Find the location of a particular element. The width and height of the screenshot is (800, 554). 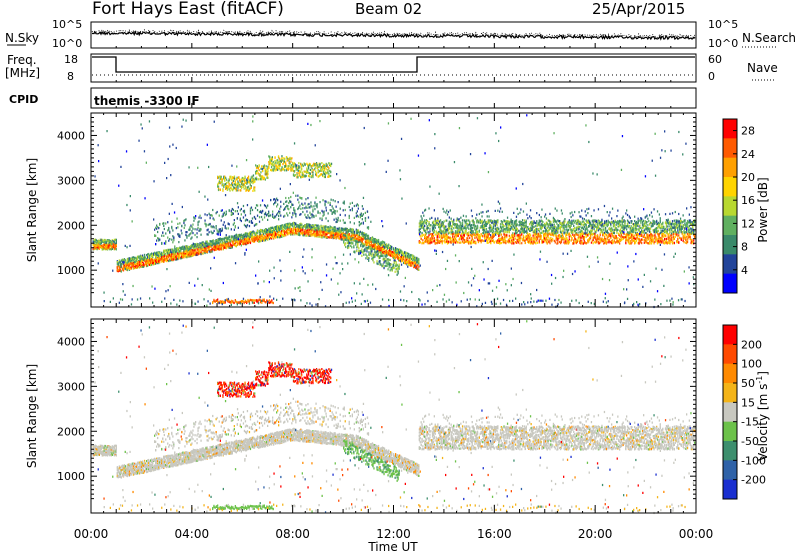

noise-left-tick-top: 10^5 is located at coordinates (67, 24).